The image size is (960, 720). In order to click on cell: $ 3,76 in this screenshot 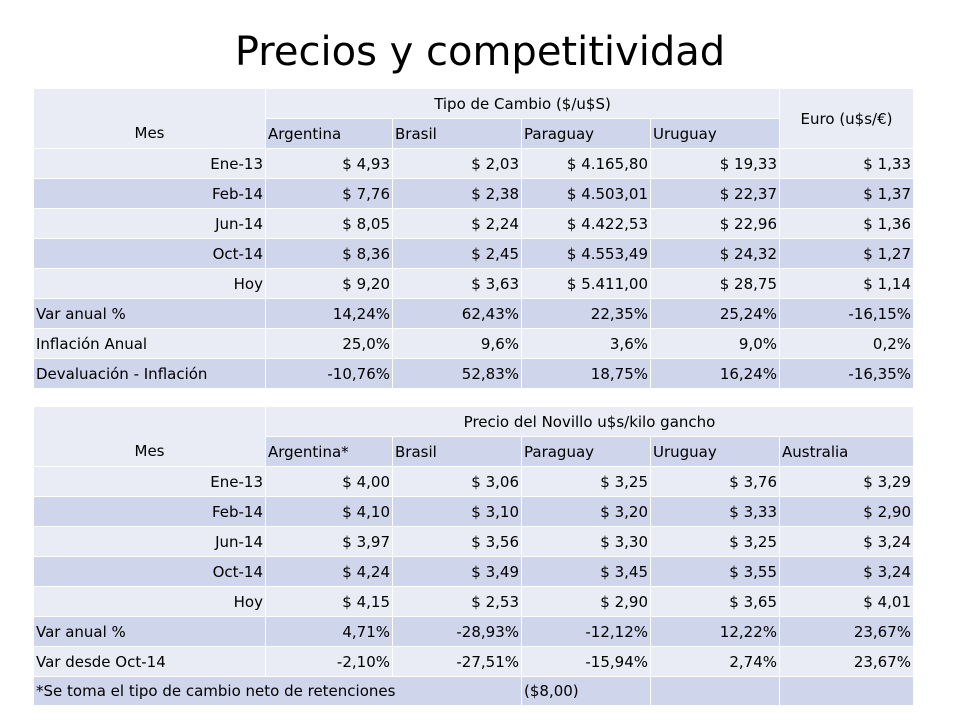, I will do `click(715, 481)`.